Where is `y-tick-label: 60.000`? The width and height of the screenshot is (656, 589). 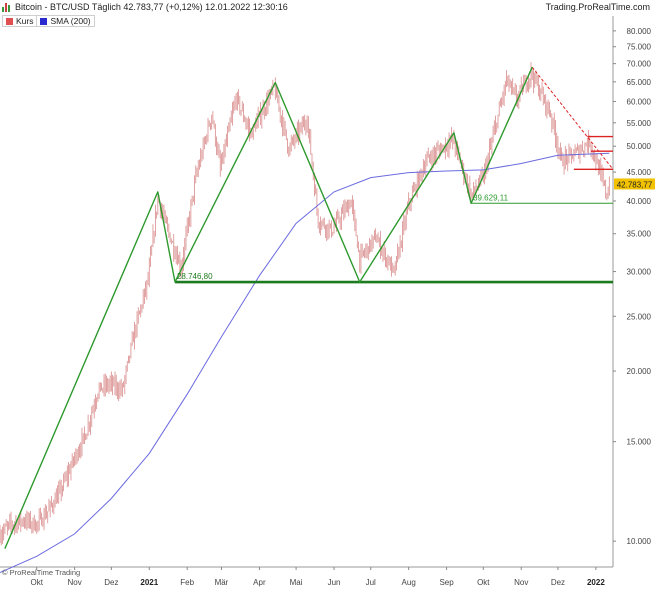 y-tick-label: 60.000 is located at coordinates (639, 101).